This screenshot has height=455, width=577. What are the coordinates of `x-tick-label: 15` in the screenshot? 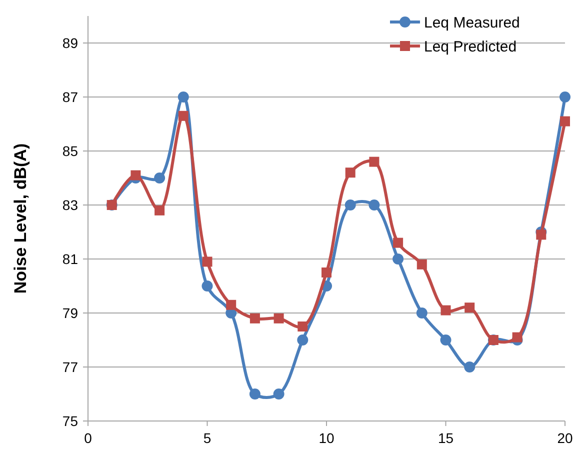 It's located at (446, 438).